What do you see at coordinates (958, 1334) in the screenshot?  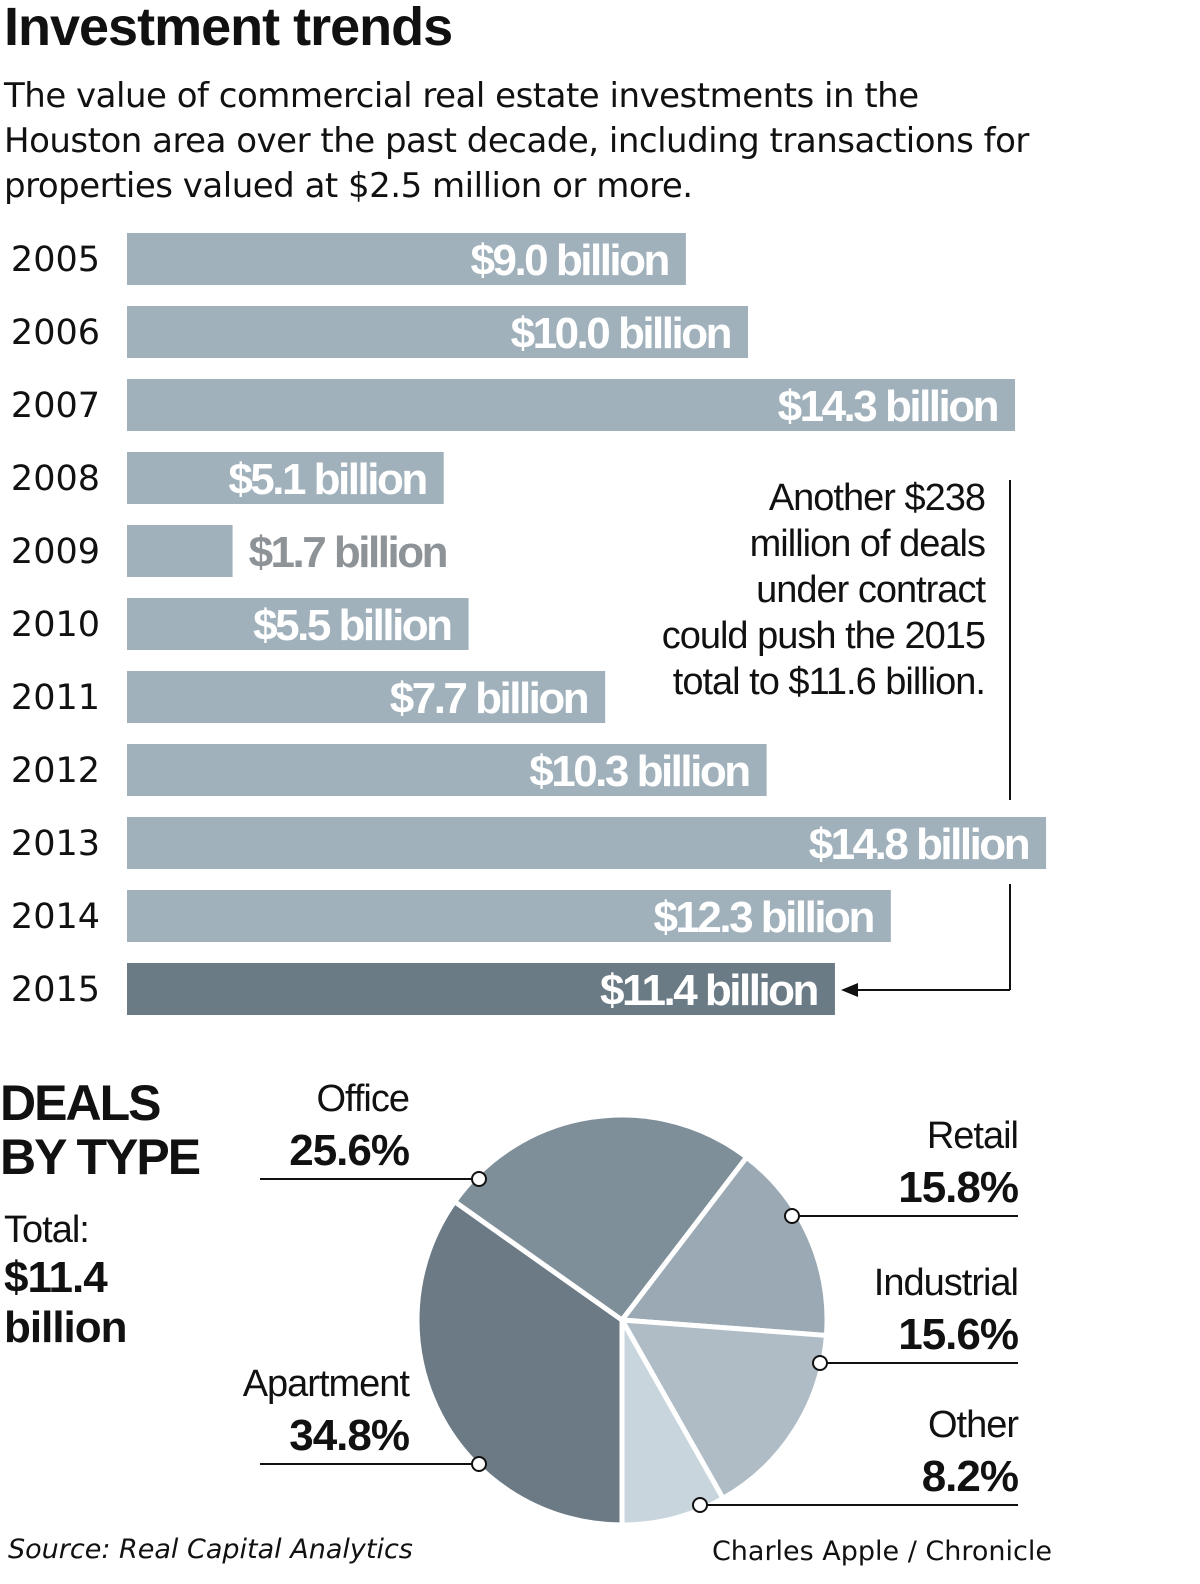 I see `pie-percent: 15.6%` at bounding box center [958, 1334].